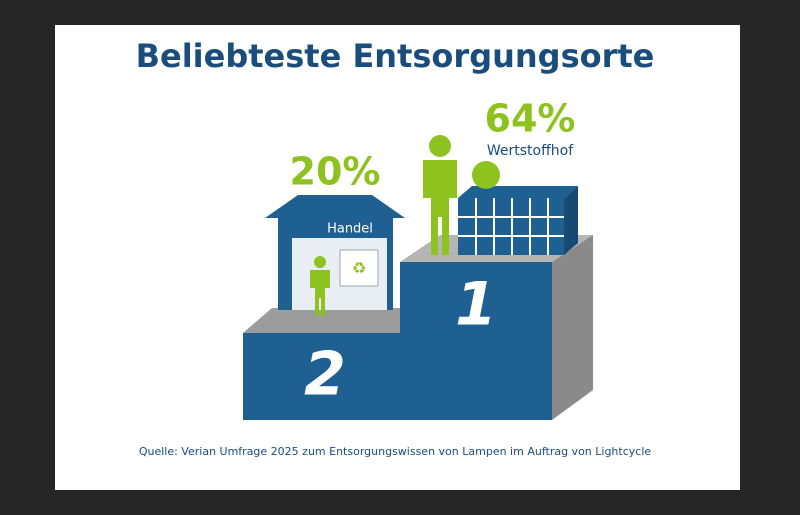  Describe the element at coordinates (572, 327) in the screenshot. I see `step-side` at that location.